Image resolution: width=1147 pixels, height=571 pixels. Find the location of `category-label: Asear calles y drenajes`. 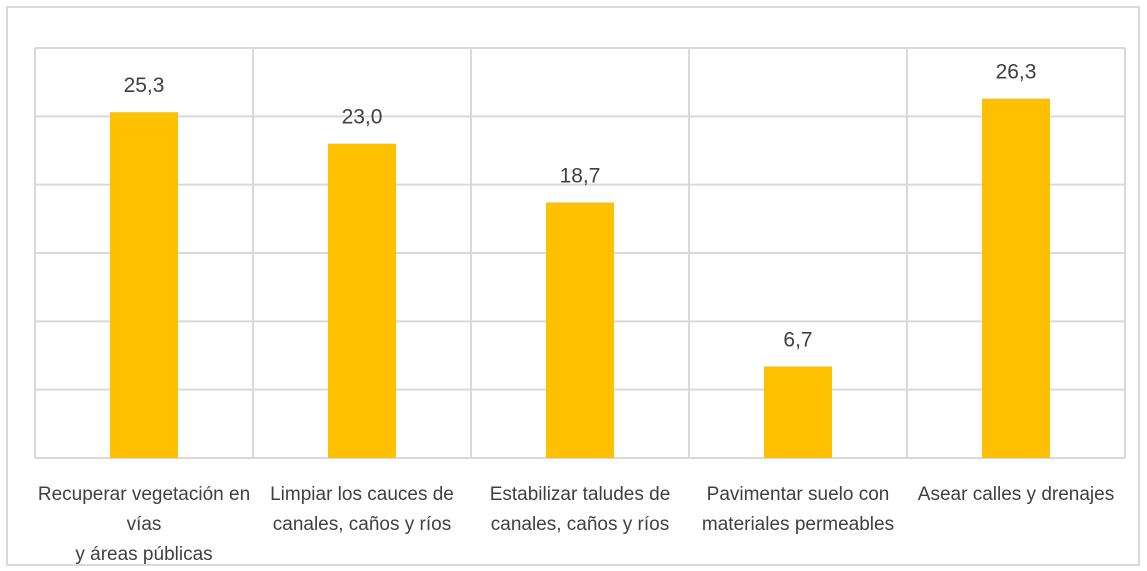

category-label: Asear calles y drenajes is located at coordinates (1016, 495).